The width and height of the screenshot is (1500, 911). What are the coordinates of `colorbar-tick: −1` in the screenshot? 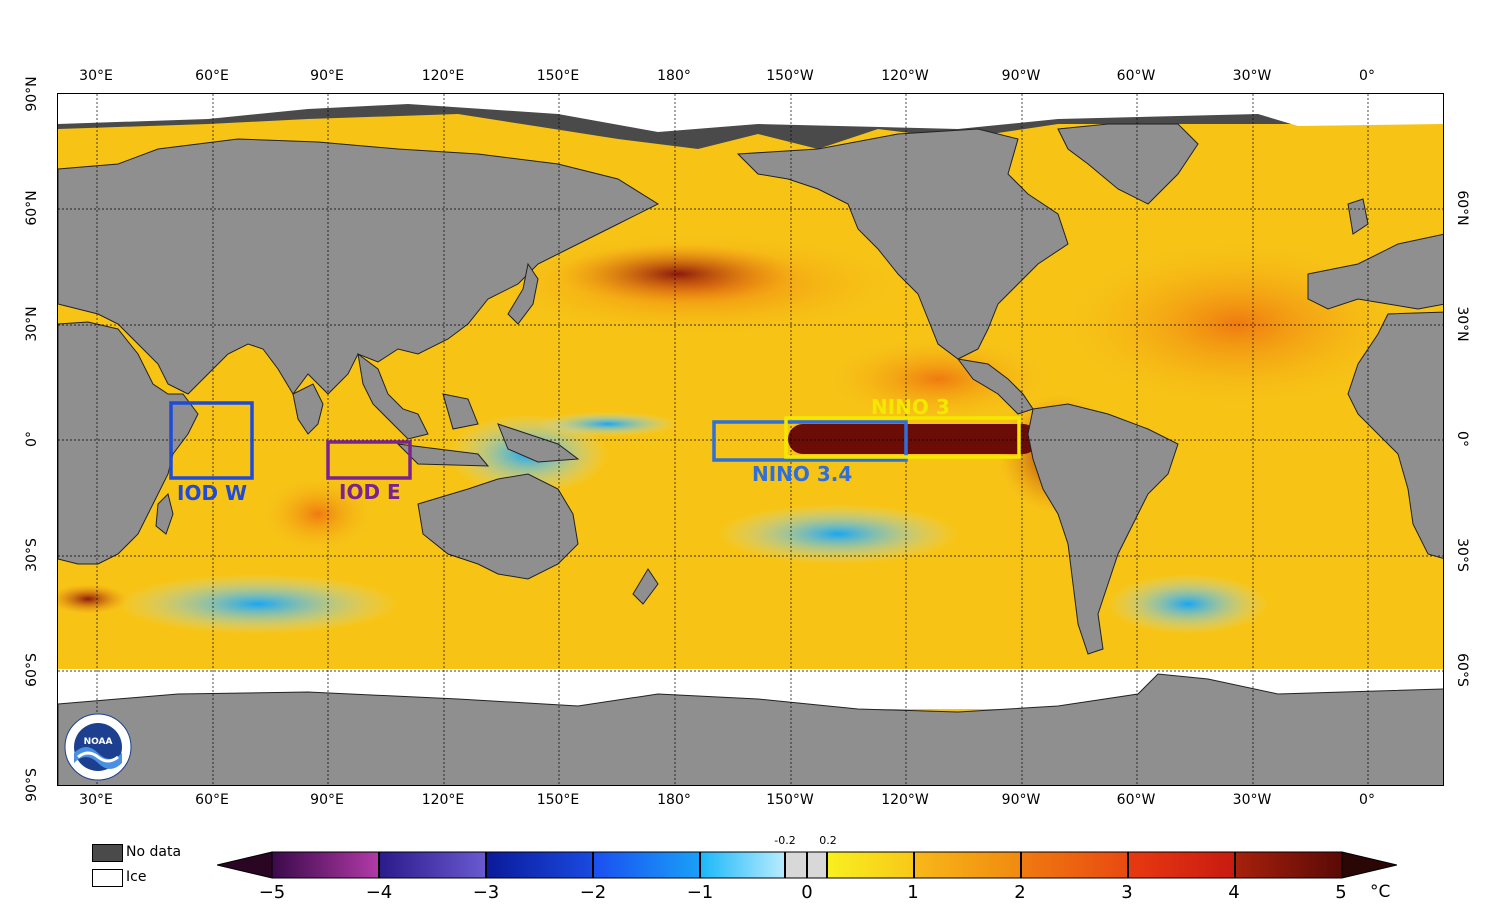 It's located at (700, 892).